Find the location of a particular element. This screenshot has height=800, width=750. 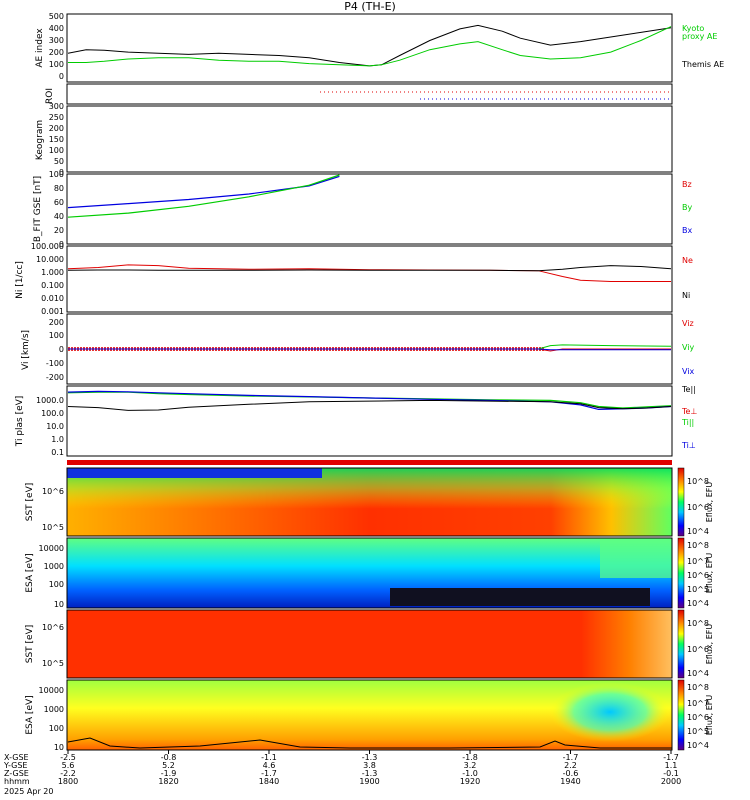

esa-ions-frame is located at coordinates (369, 573).